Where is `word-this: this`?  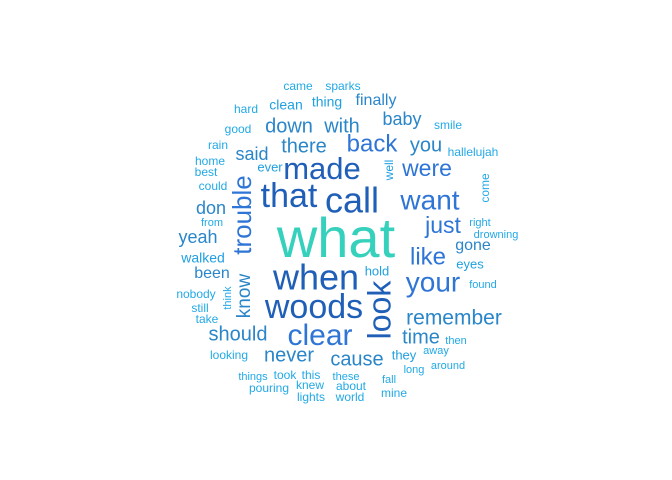 word-this: this is located at coordinates (311, 375).